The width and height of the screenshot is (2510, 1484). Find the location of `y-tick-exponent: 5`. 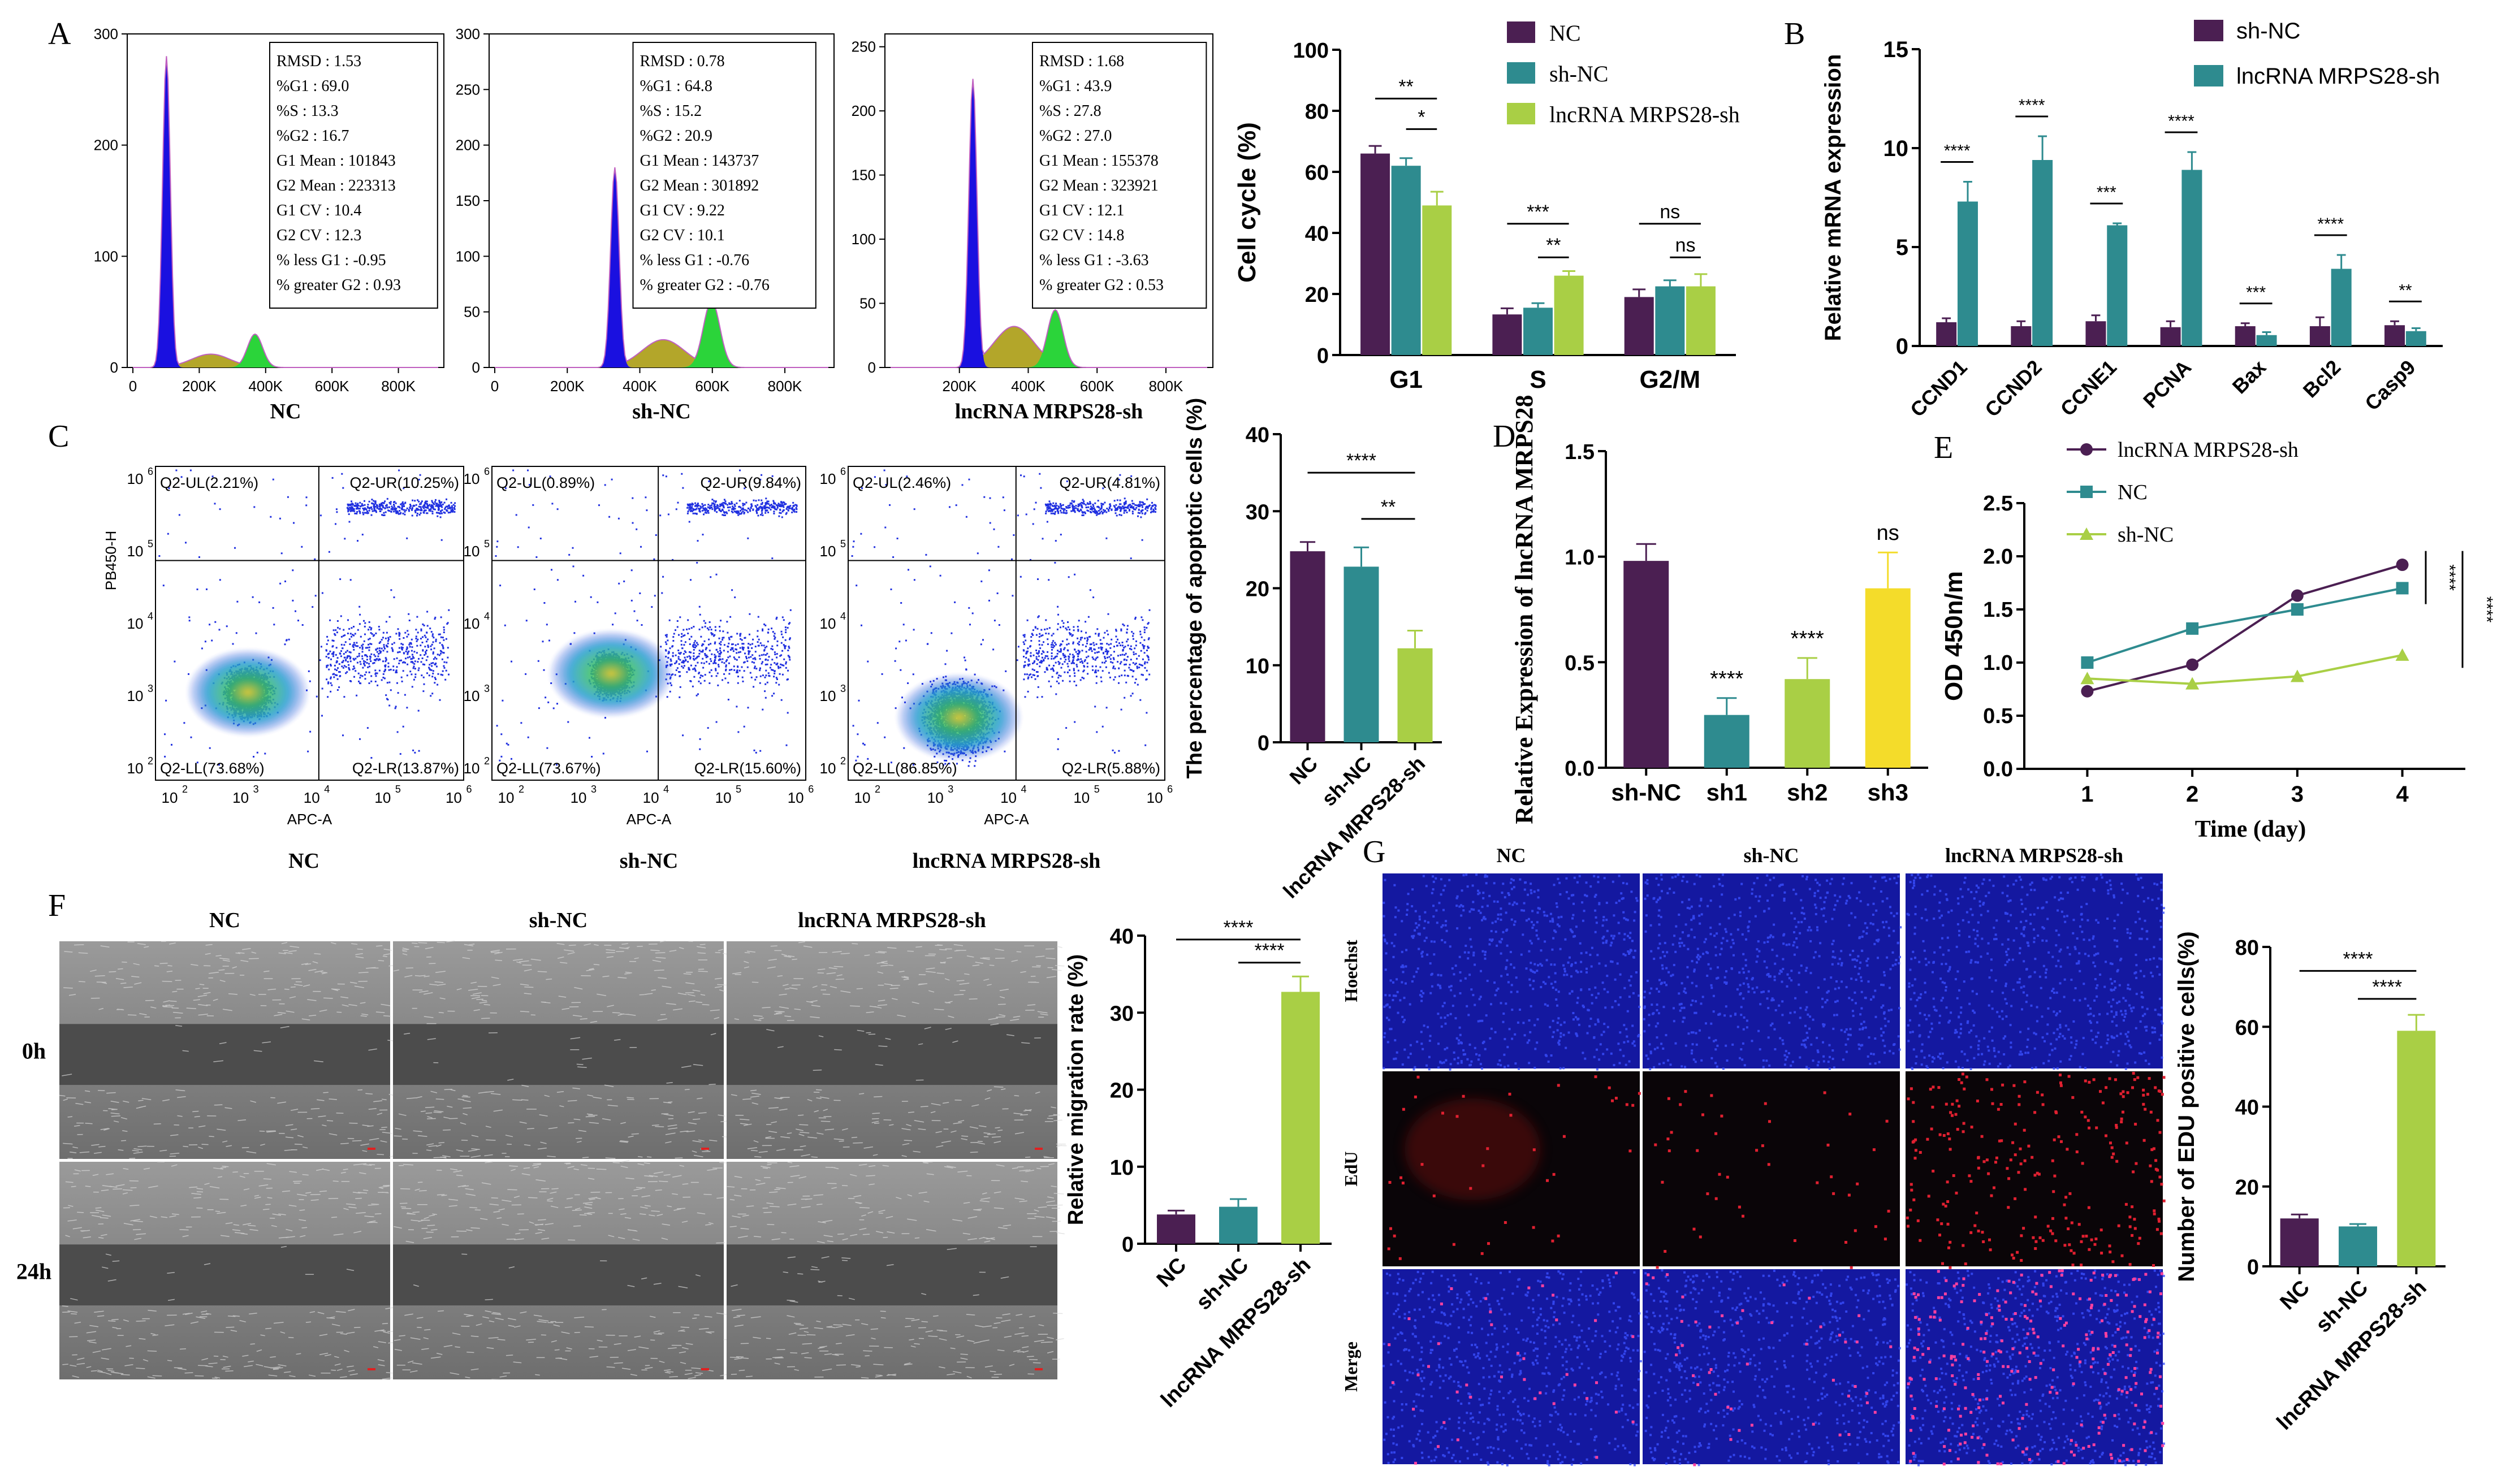

y-tick-exponent: 5 is located at coordinates (150, 544).